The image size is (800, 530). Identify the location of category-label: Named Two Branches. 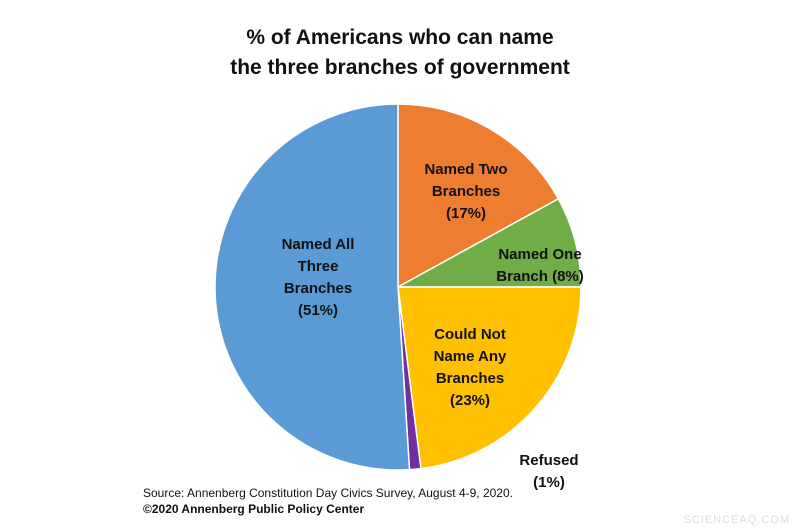
(466, 180).